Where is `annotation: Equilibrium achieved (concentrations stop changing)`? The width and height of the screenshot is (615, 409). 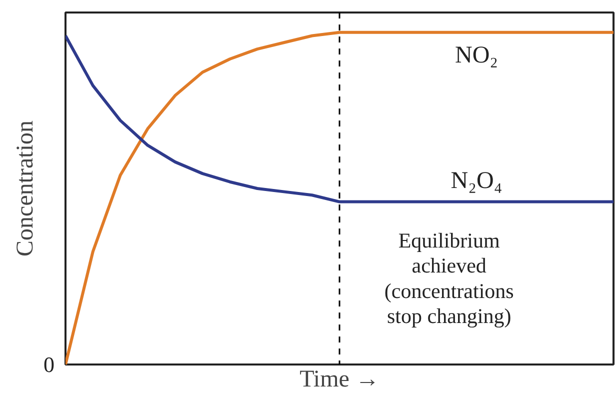 annotation: Equilibrium achieved (concentrations stop changing) is located at coordinates (449, 278).